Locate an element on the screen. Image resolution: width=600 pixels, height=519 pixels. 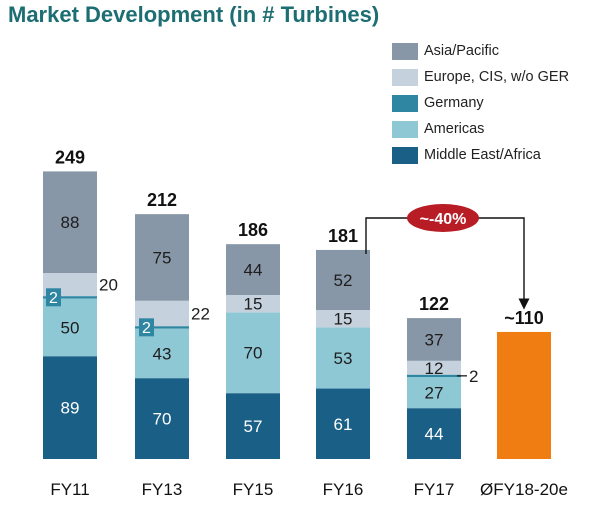
total-label: 186 is located at coordinates (253, 230).